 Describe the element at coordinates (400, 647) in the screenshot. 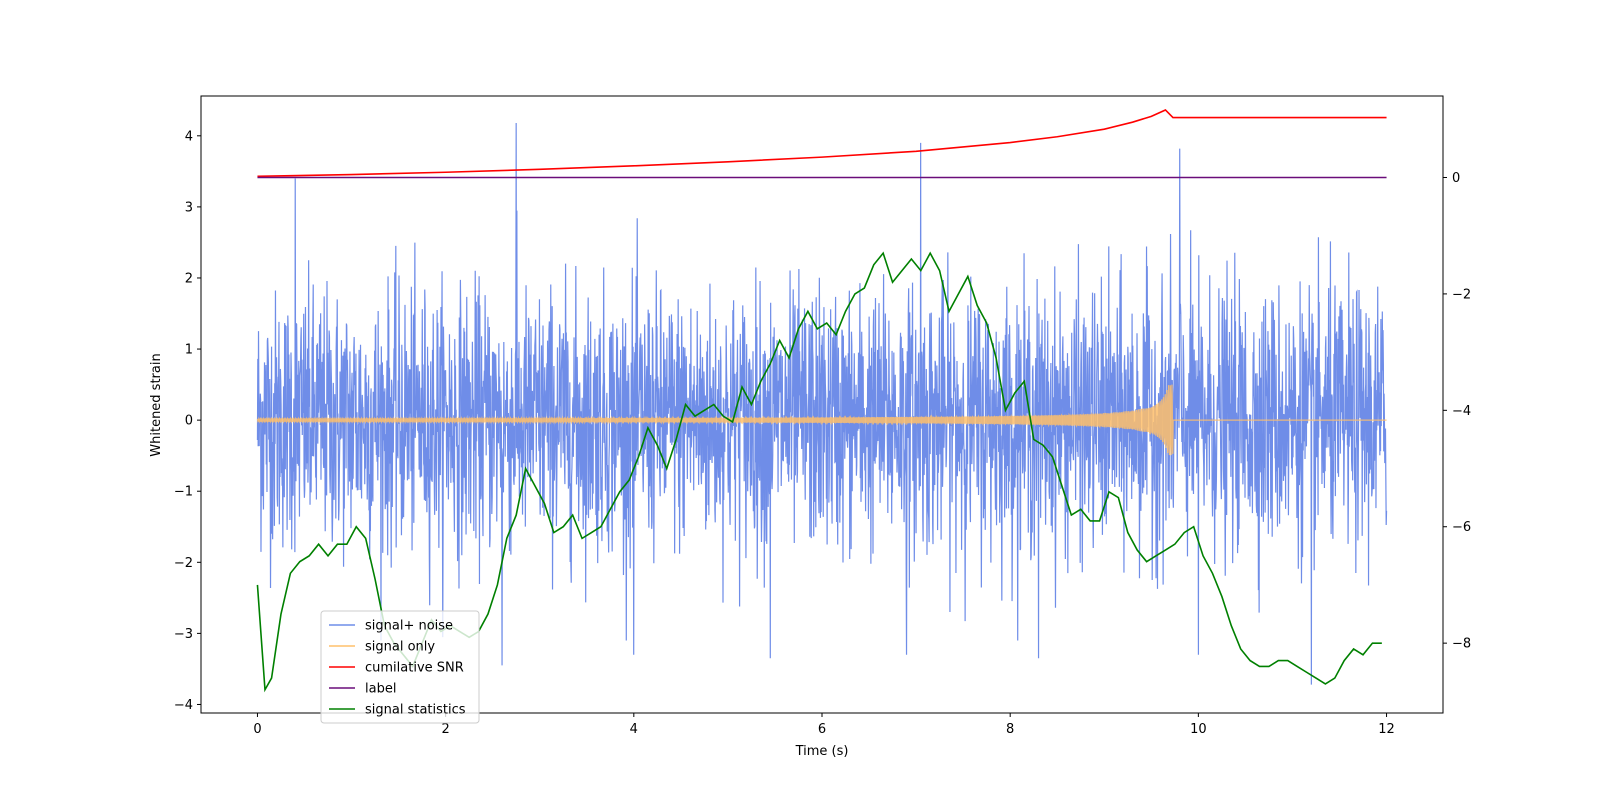

I see `legend-label: signal only` at that location.